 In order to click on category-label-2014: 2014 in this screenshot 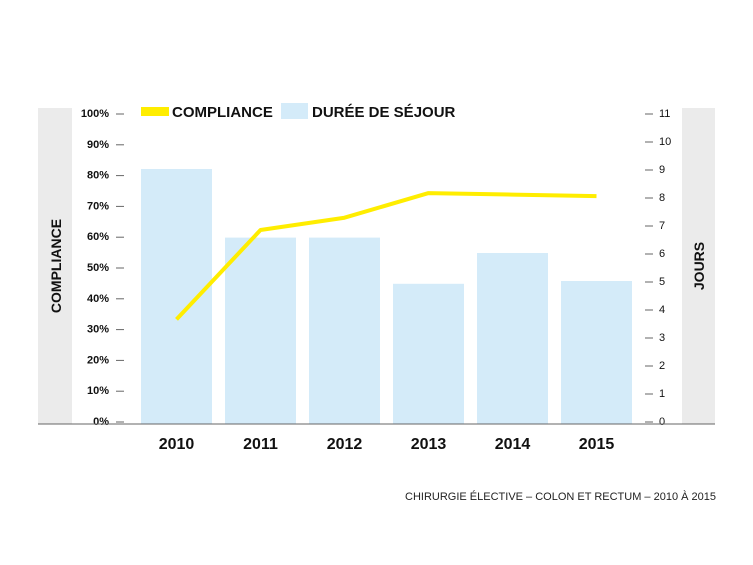, I will do `click(513, 444)`.